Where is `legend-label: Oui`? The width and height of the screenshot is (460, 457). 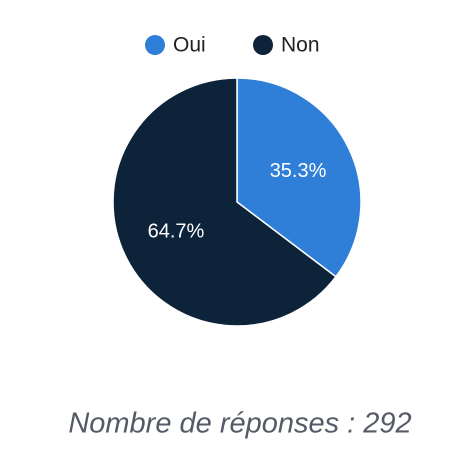
legend-label: Oui is located at coordinates (189, 45).